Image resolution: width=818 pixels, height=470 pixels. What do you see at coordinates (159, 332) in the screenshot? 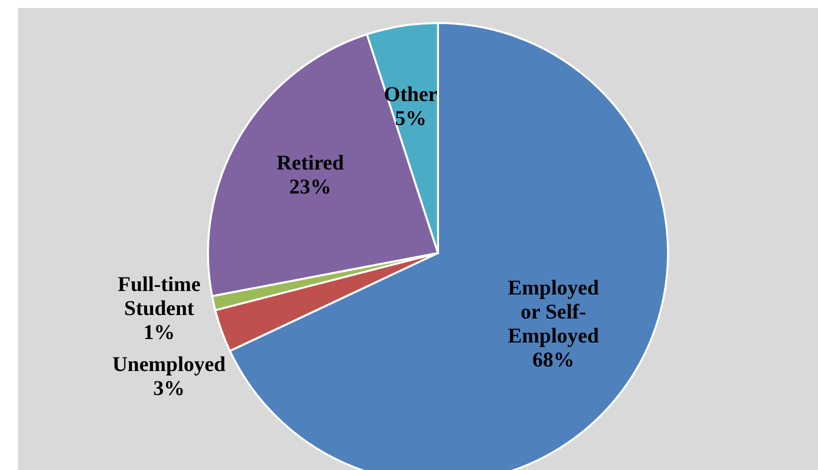
I see `data-label: 1%` at bounding box center [159, 332].